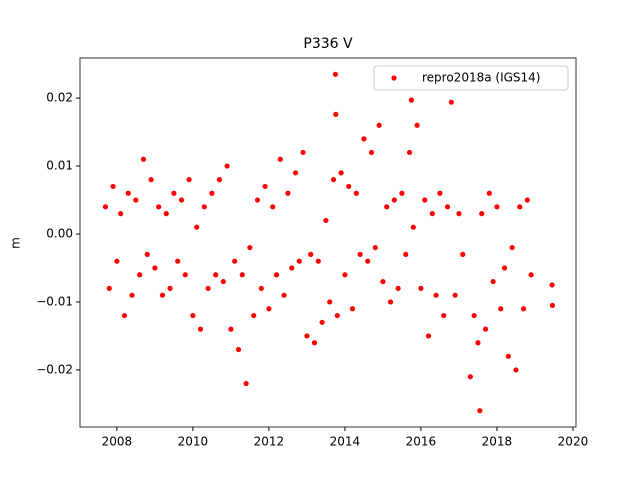  What do you see at coordinates (421, 442) in the screenshot?
I see `x-tick-label: 2016` at bounding box center [421, 442].